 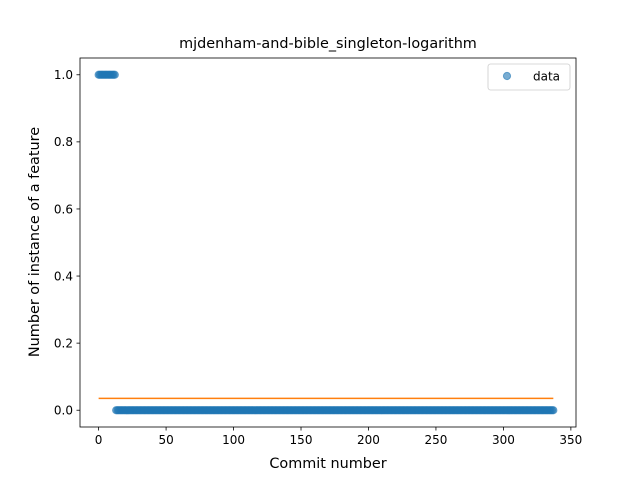 I want to click on x-axis-label: Commit number, so click(x=327, y=464).